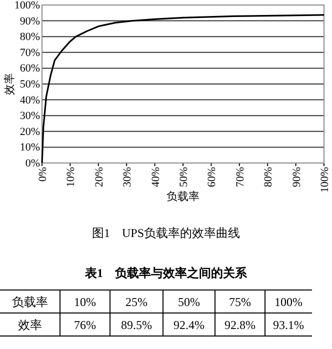 The height and width of the screenshot is (349, 332). Describe the element at coordinates (30, 116) in the screenshot. I see `y-tick-label: 30%` at that location.